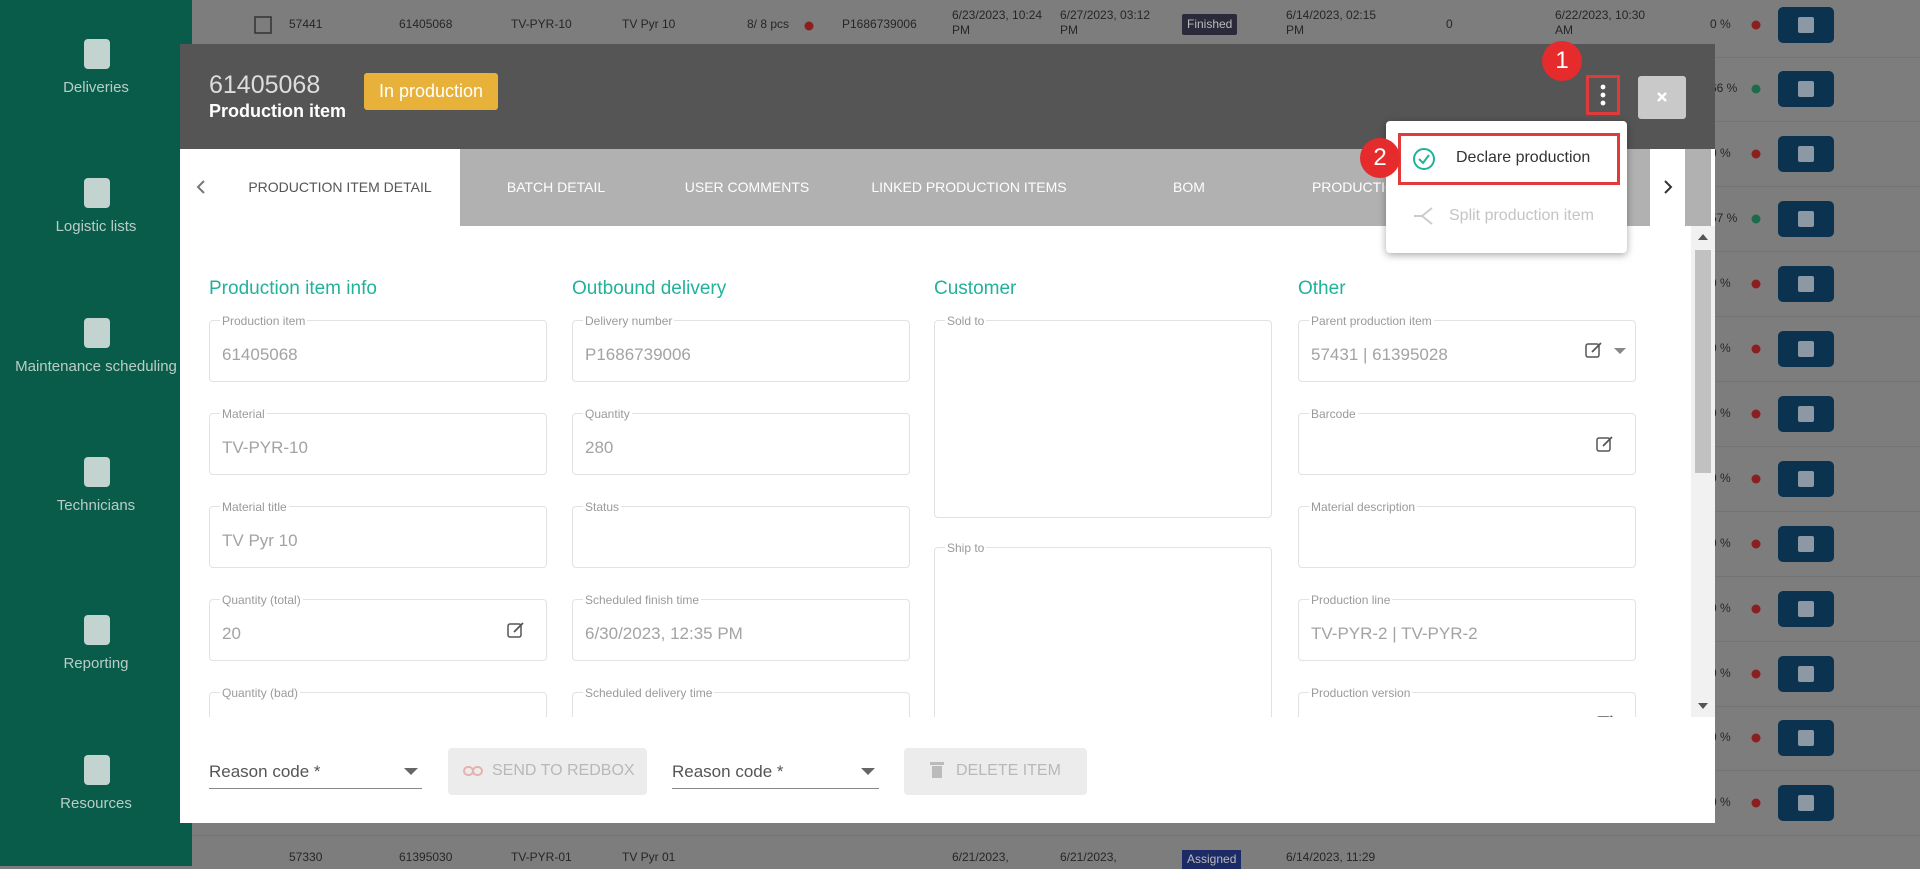 Image resolution: width=1920 pixels, height=869 pixels. I want to click on menu-item: Split production item, so click(1521, 215).